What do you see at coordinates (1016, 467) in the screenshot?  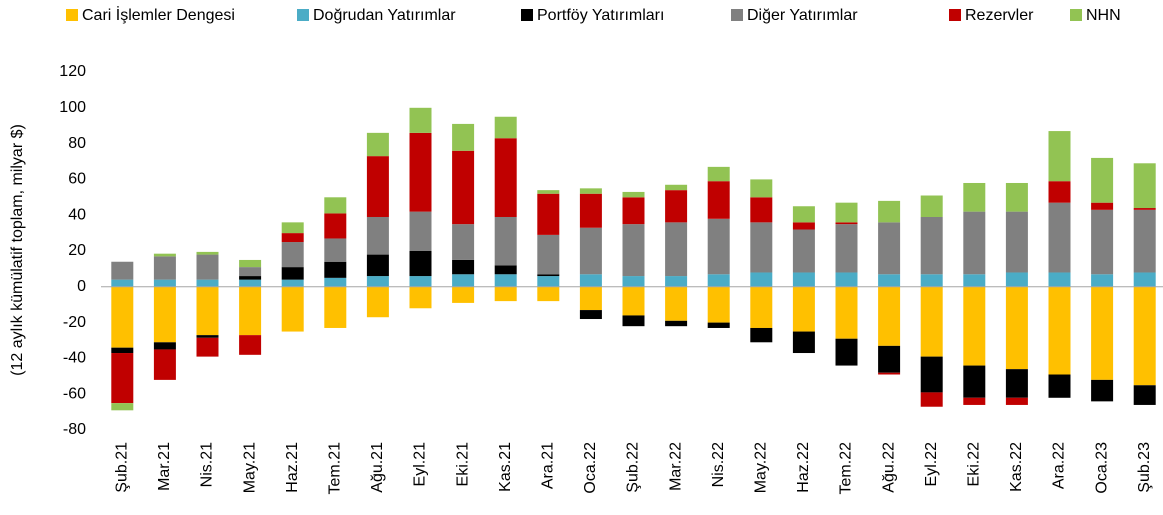 I see `x-tick-label: Kas.22` at bounding box center [1016, 467].